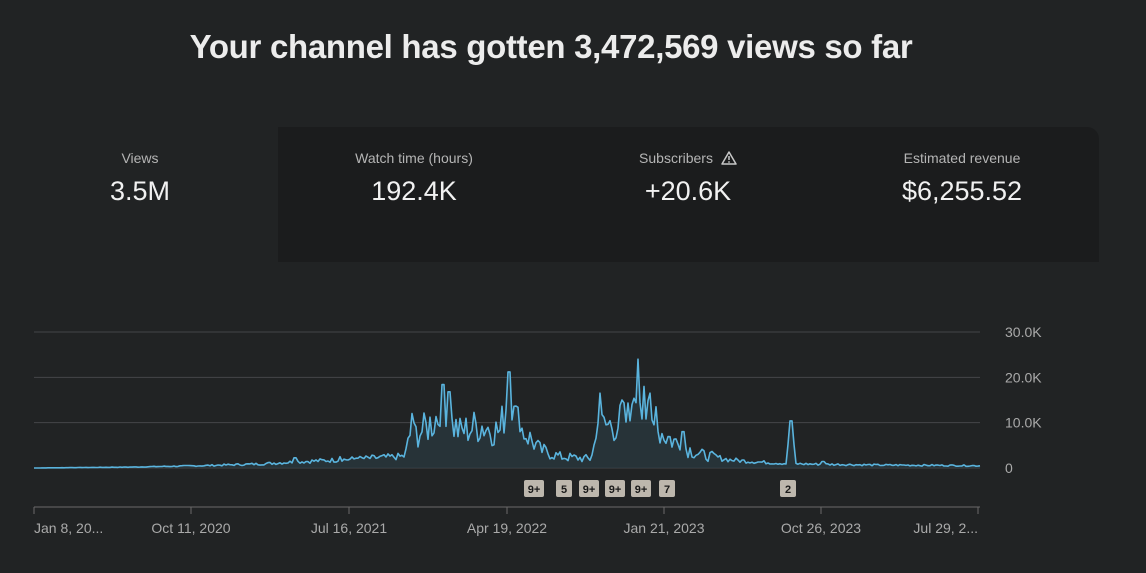 The image size is (1146, 573). I want to click on milestone-badge: 5, so click(564, 488).